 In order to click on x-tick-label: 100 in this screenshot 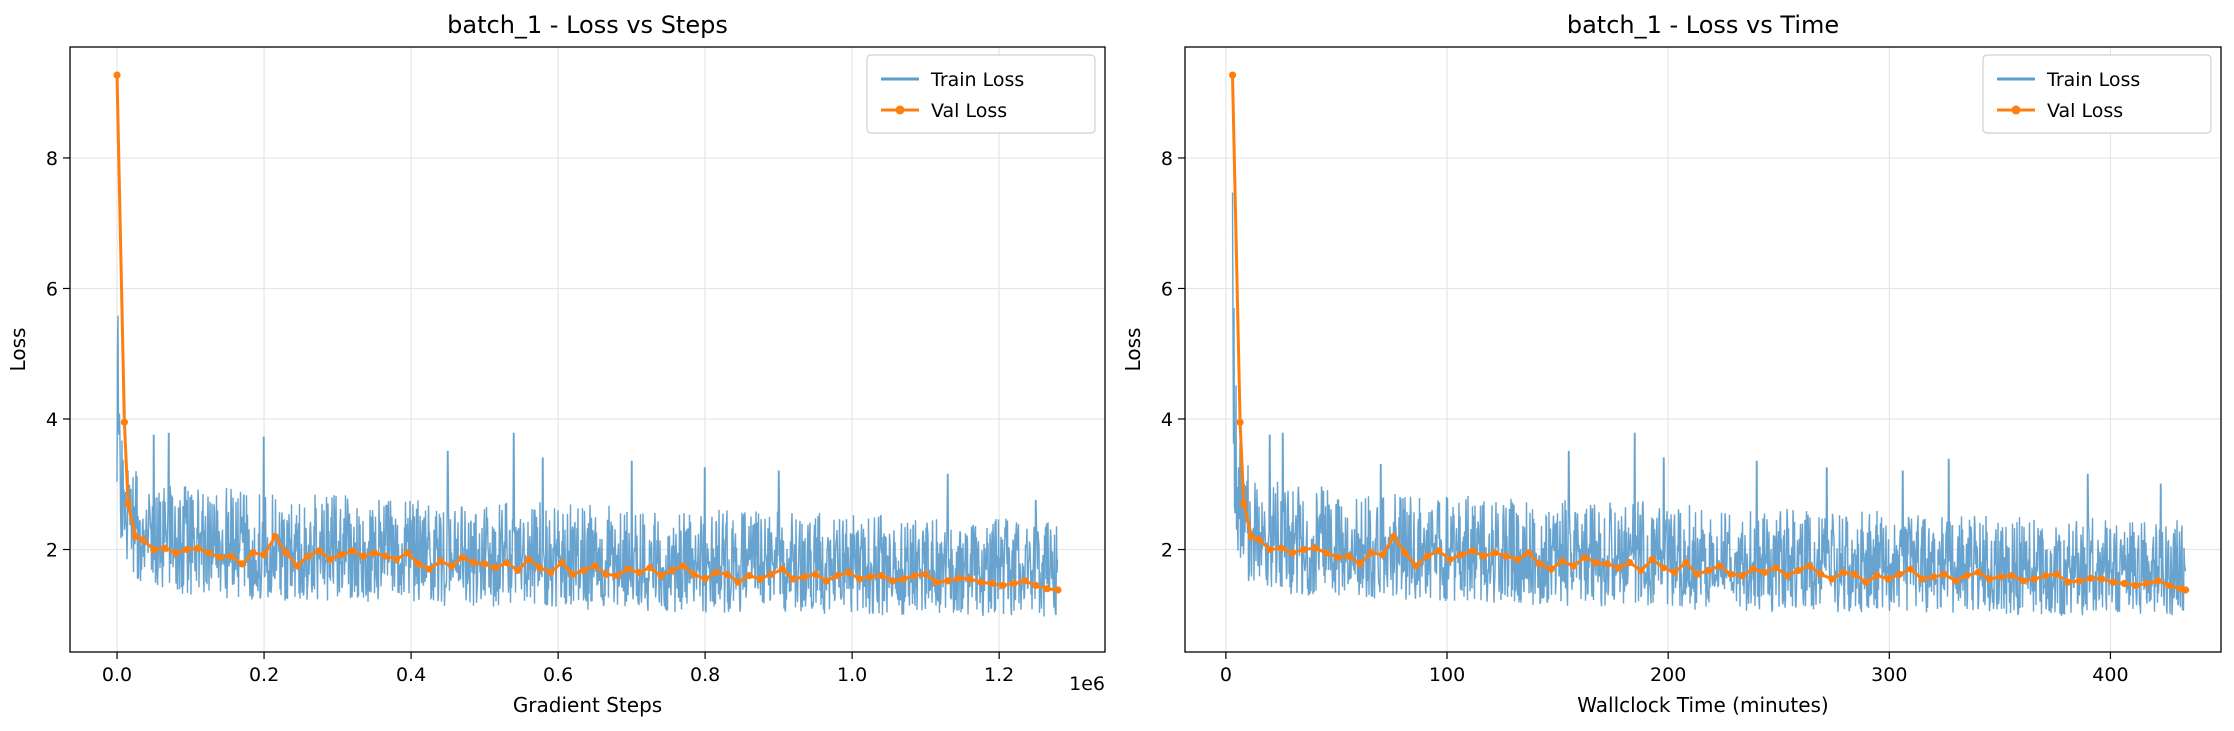, I will do `click(1447, 675)`.